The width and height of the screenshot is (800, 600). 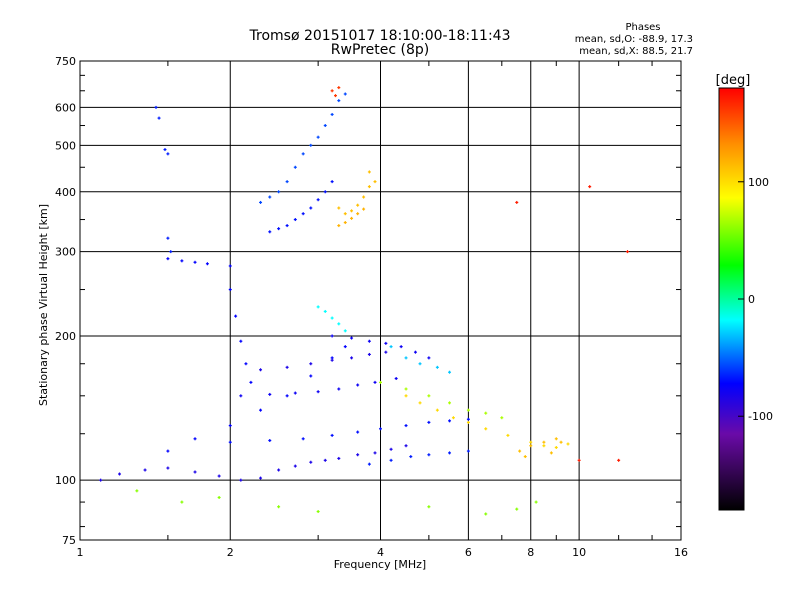 I want to click on legend-line-x: mean, sd,X: 88.5, 21.7, so click(x=636, y=51).